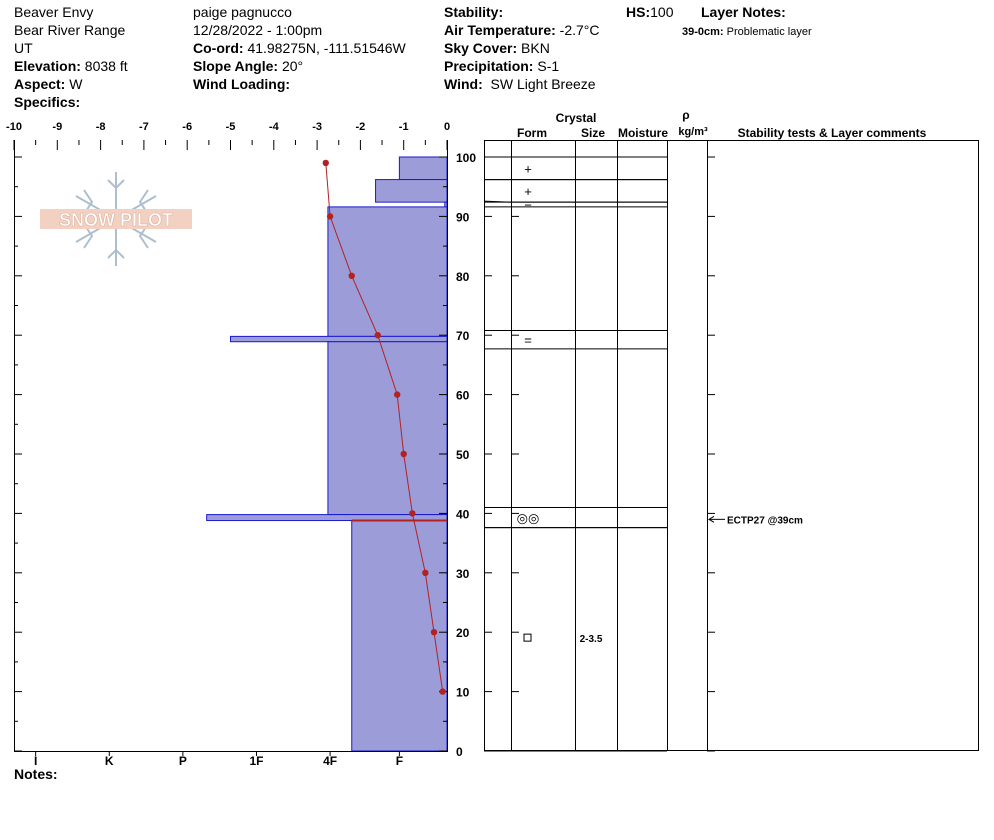 The image size is (994, 840). What do you see at coordinates (502, 66) in the screenshot?
I see `precipitation: Precipitation: S-1` at bounding box center [502, 66].